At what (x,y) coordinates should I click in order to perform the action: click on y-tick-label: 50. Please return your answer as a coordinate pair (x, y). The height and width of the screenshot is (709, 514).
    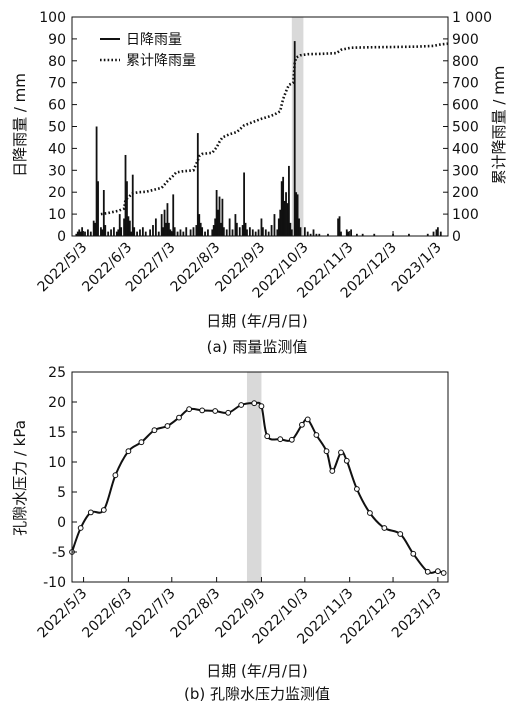
    Looking at the image, I should click on (57, 128).